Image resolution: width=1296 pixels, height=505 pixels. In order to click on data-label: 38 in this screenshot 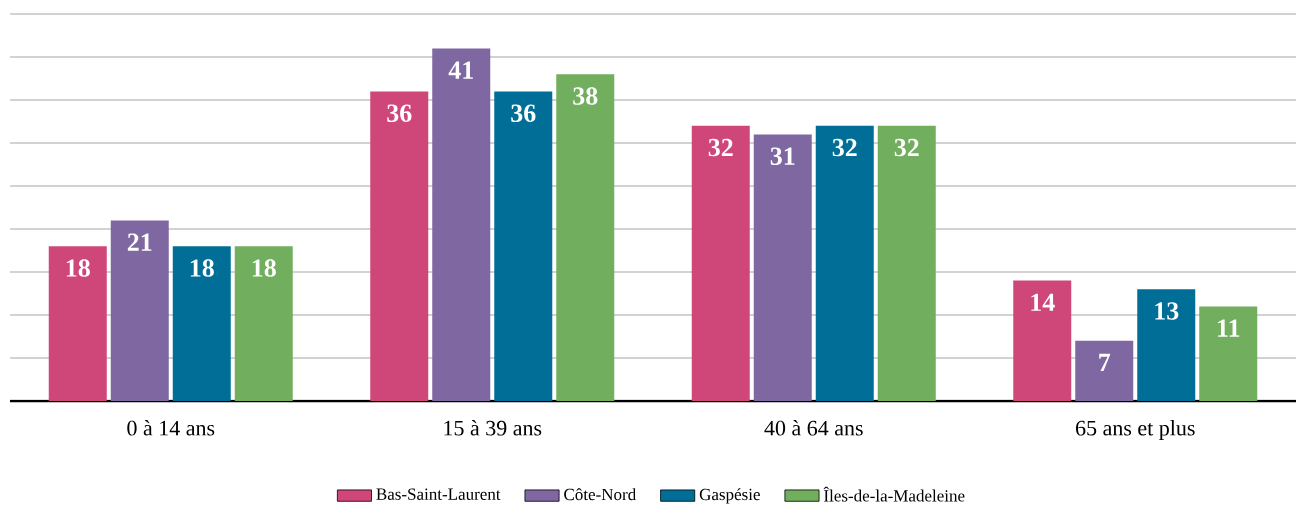, I will do `click(585, 96)`.